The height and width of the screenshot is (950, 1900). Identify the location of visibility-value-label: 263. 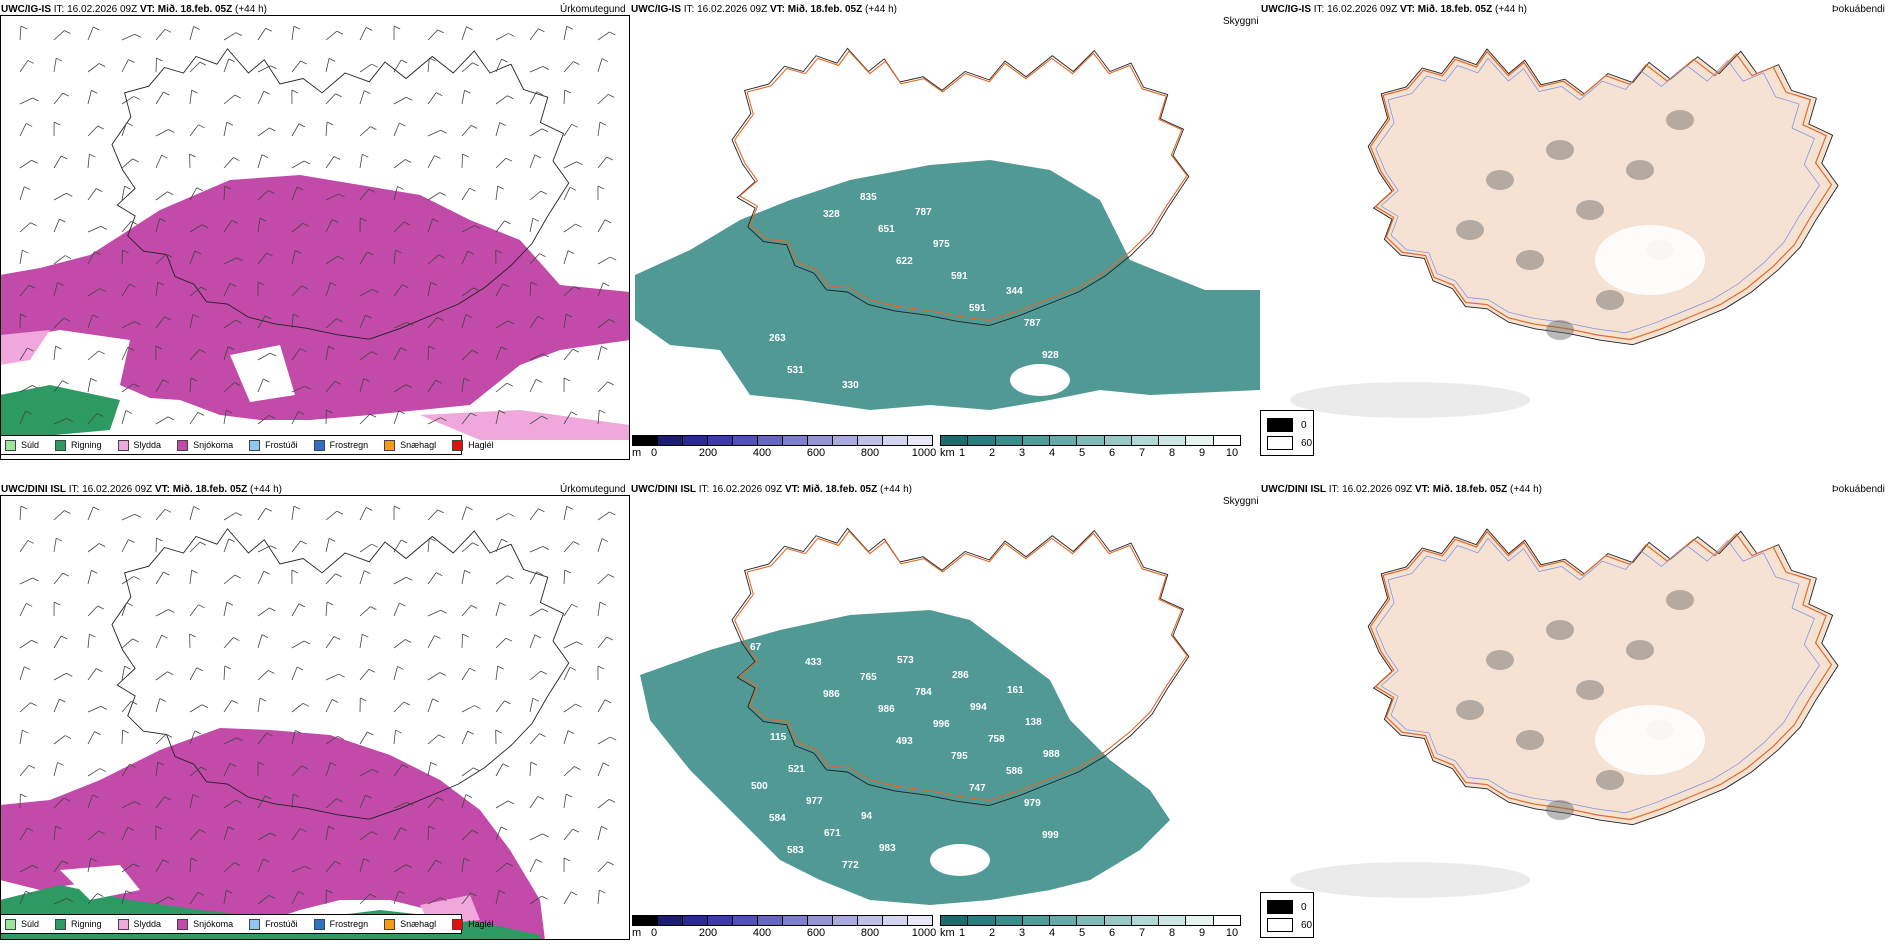
(777, 338).